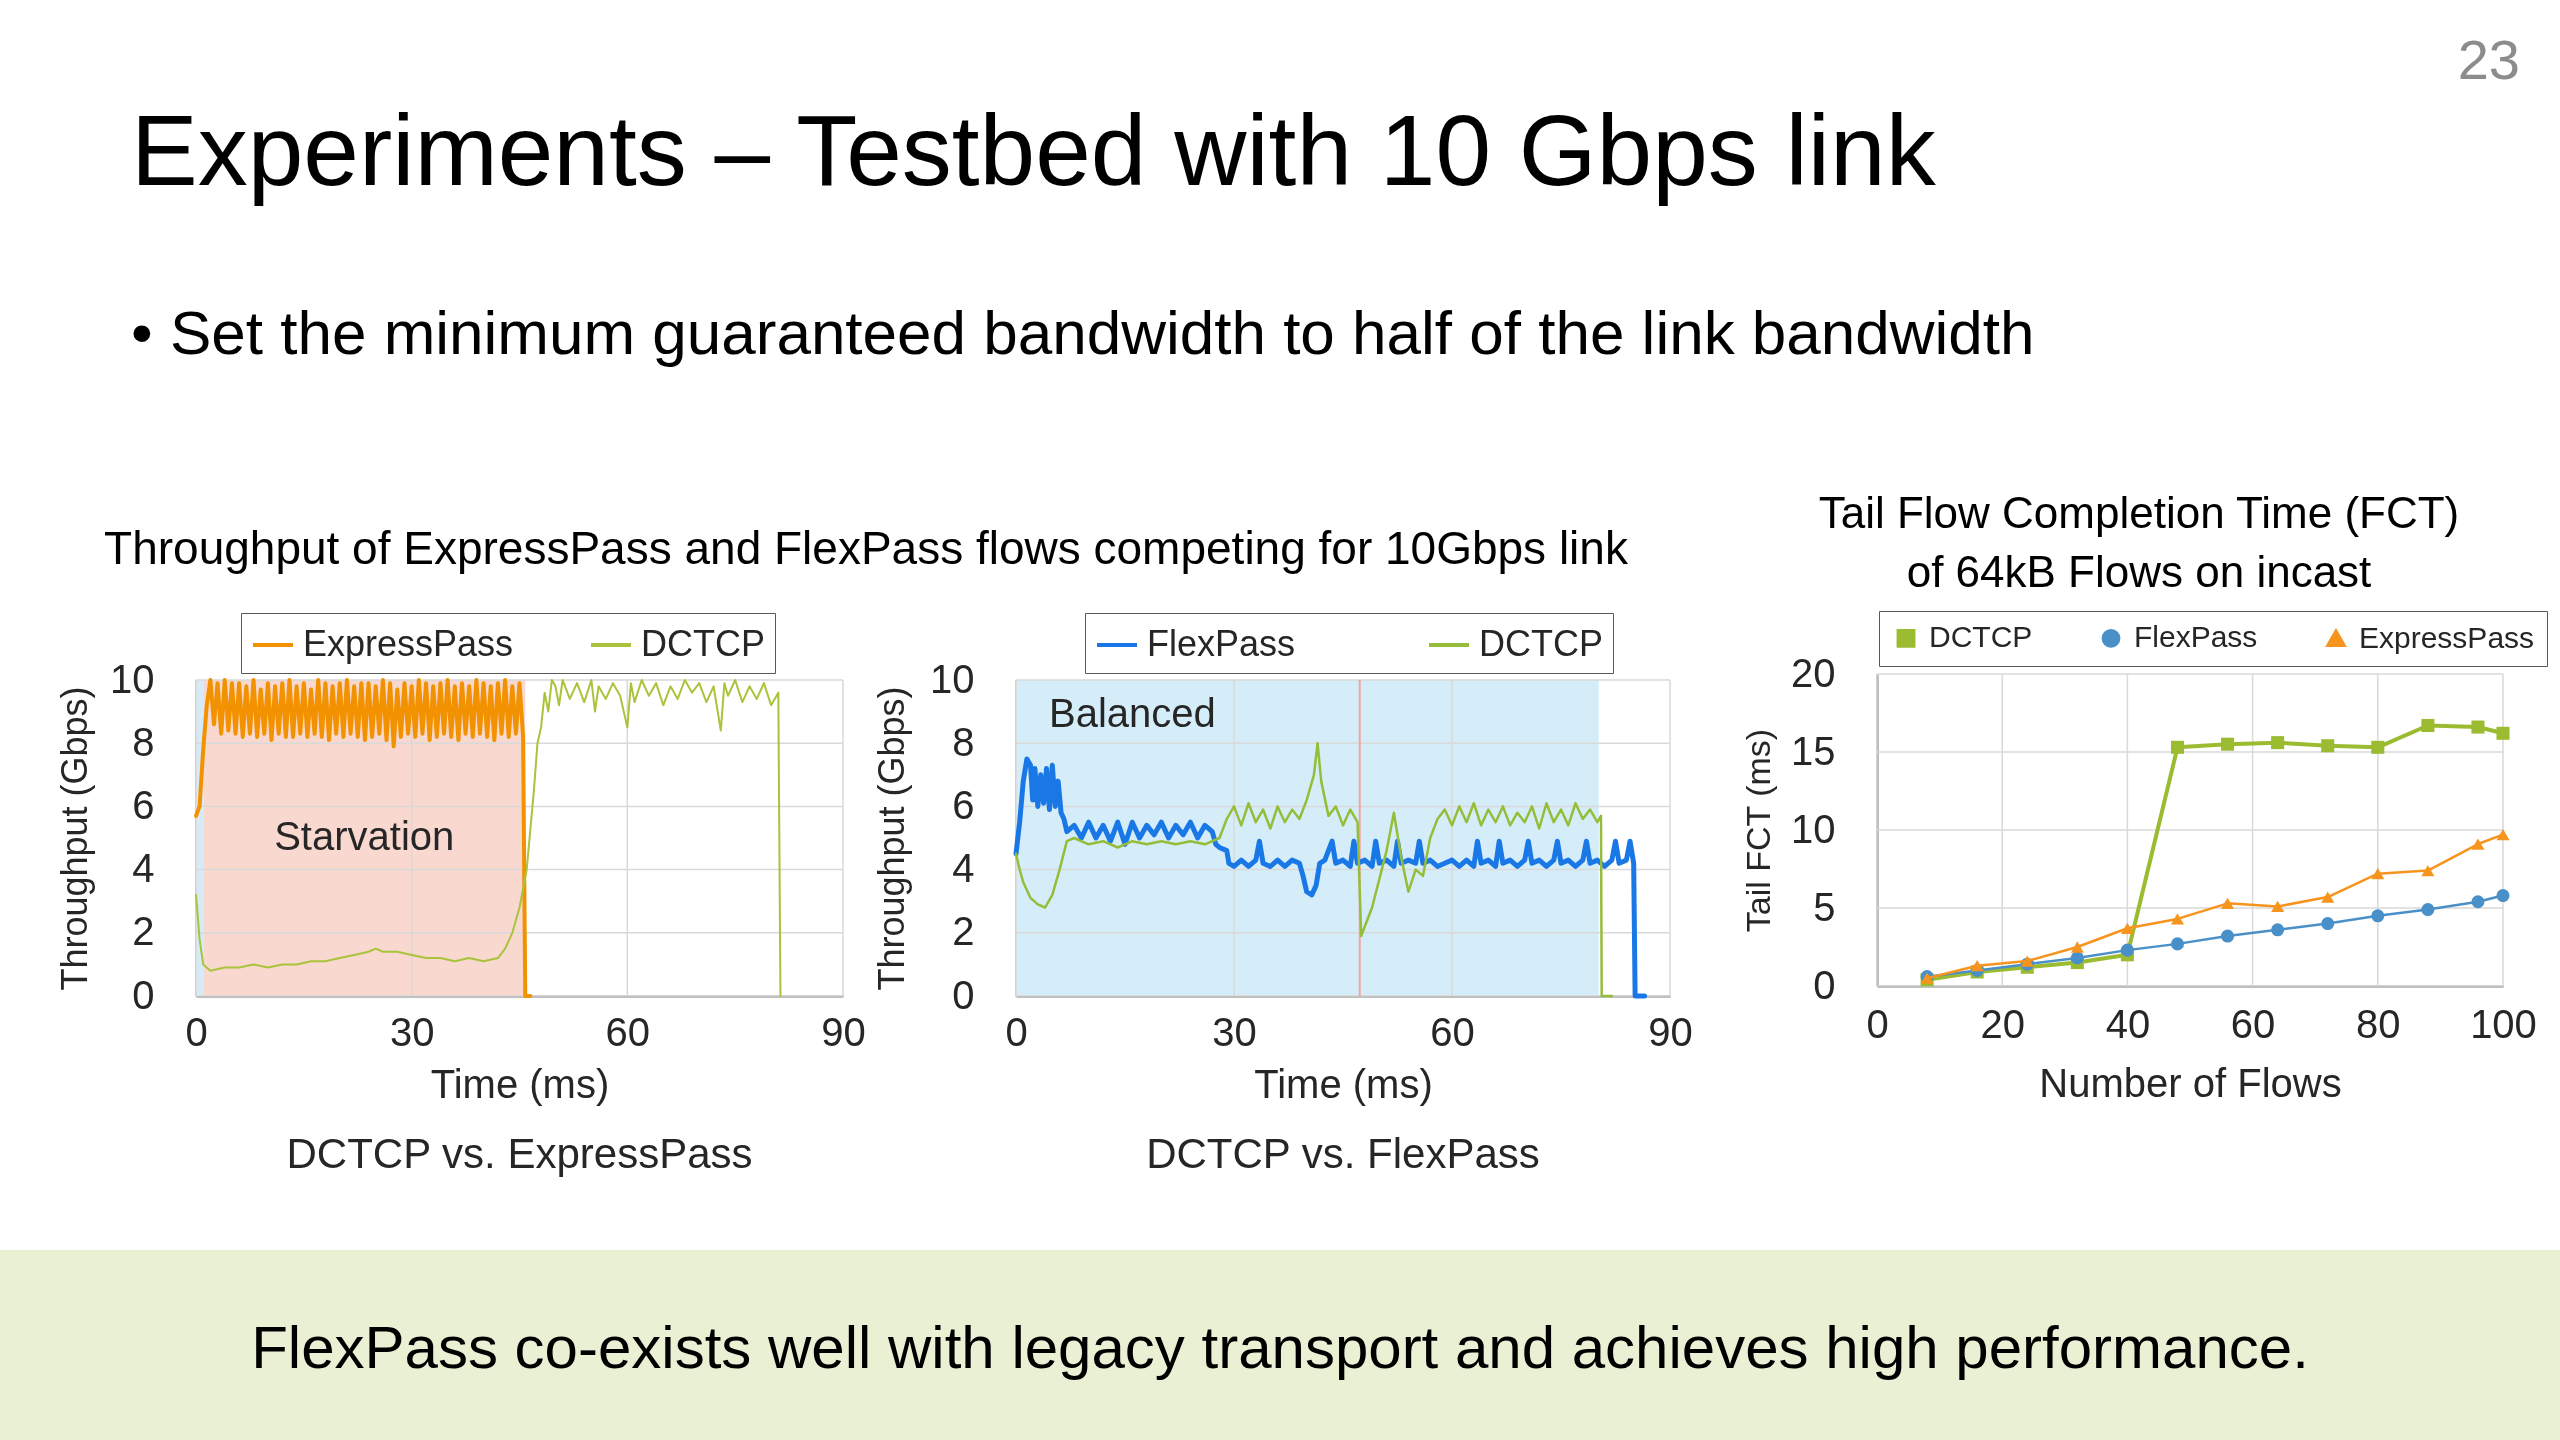 The height and width of the screenshot is (1440, 2560). What do you see at coordinates (519, 1153) in the screenshot?
I see `text: DCTCP vs. ExpressPass` at bounding box center [519, 1153].